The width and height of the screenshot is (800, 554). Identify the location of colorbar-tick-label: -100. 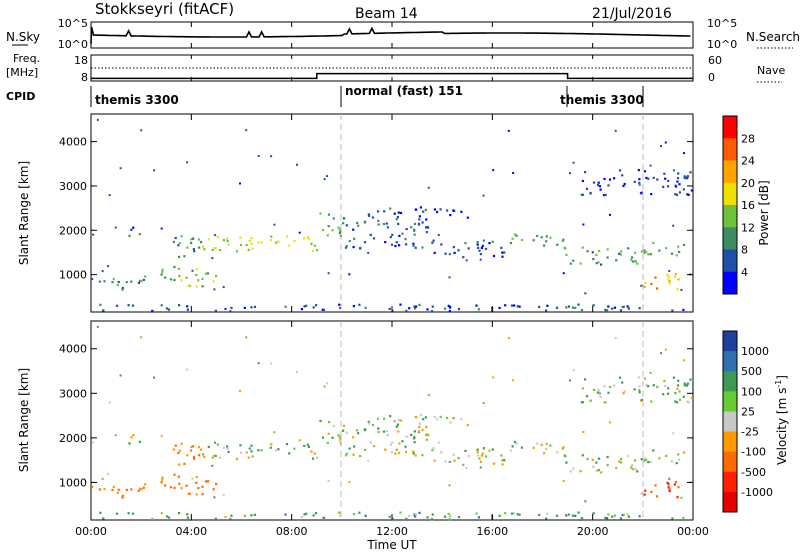
(753, 452).